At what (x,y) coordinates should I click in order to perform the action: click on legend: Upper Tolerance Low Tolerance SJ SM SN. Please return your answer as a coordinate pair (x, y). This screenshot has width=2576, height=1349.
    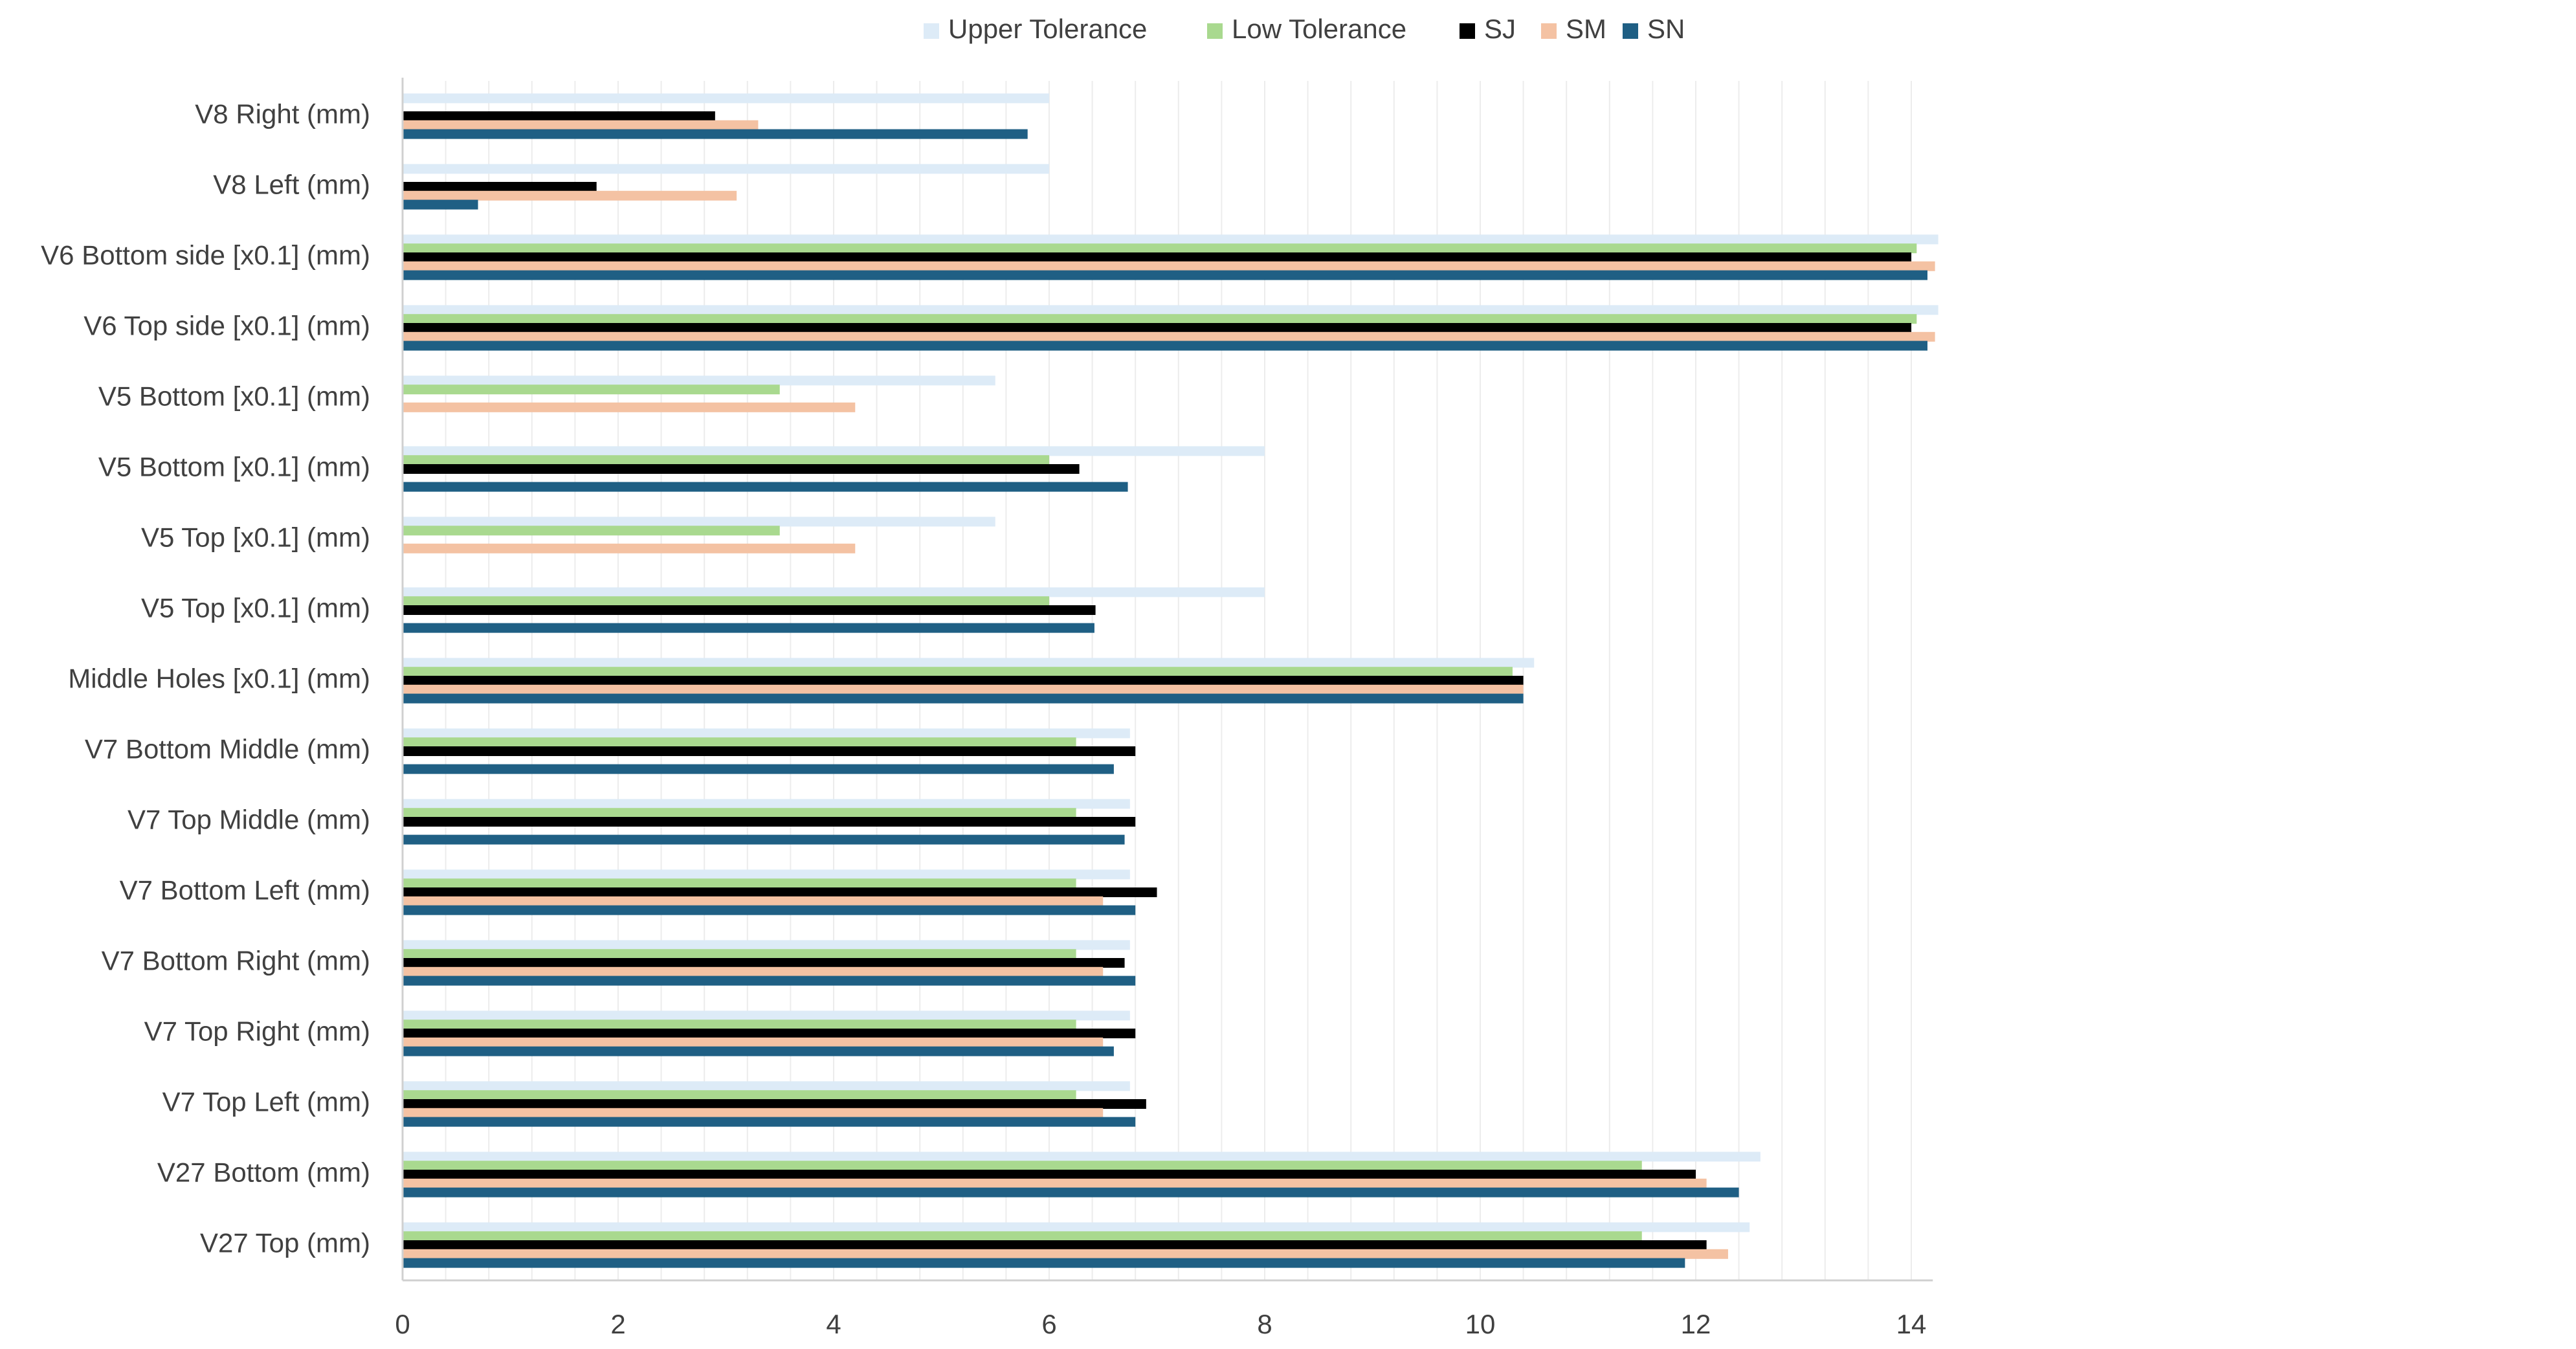
    Looking at the image, I should click on (1304, 29).